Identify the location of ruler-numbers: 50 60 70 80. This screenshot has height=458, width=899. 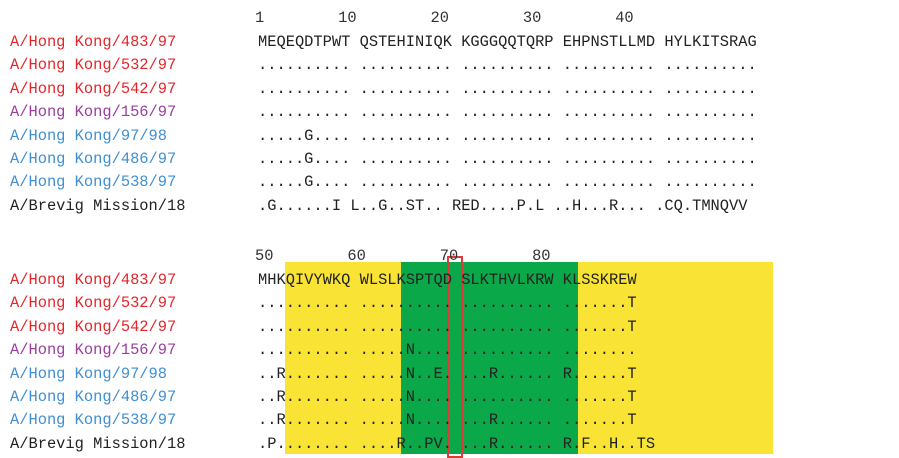
(403, 256).